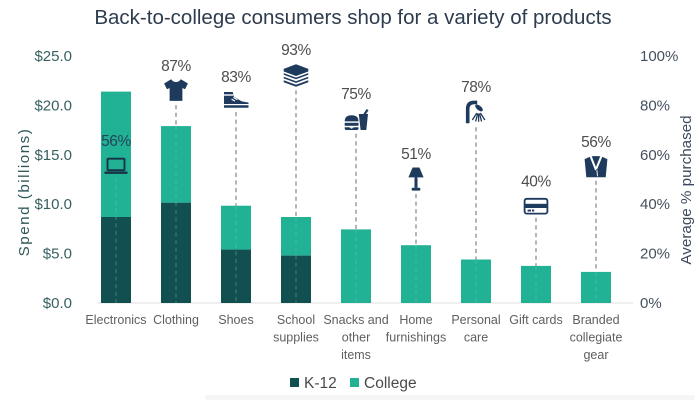 This screenshot has width=699, height=400. I want to click on svg-text: 60%, so click(655, 155).